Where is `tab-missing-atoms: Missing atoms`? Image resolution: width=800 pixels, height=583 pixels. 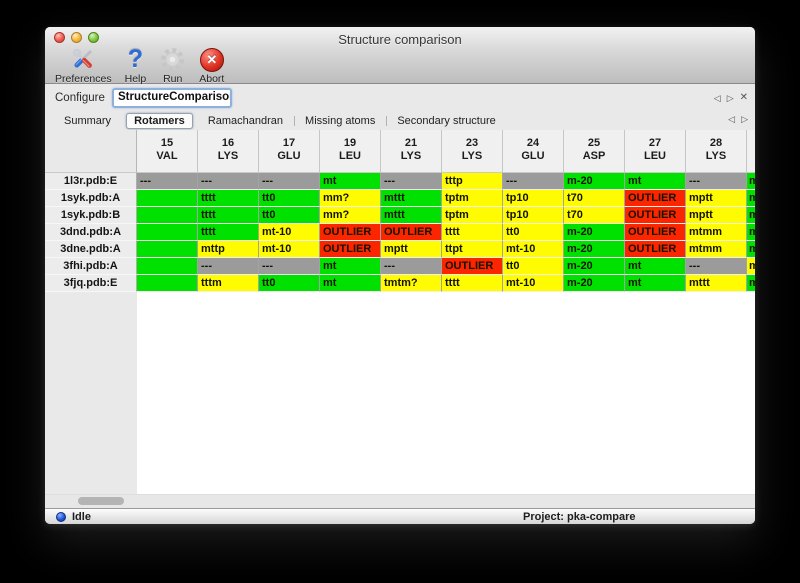 tab-missing-atoms: Missing atoms is located at coordinates (340, 121).